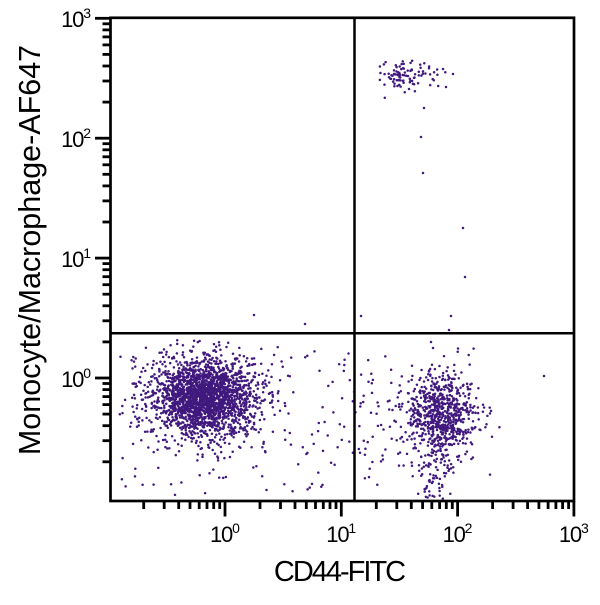  I want to click on svg-text: CD44-FITC, so click(339, 572).